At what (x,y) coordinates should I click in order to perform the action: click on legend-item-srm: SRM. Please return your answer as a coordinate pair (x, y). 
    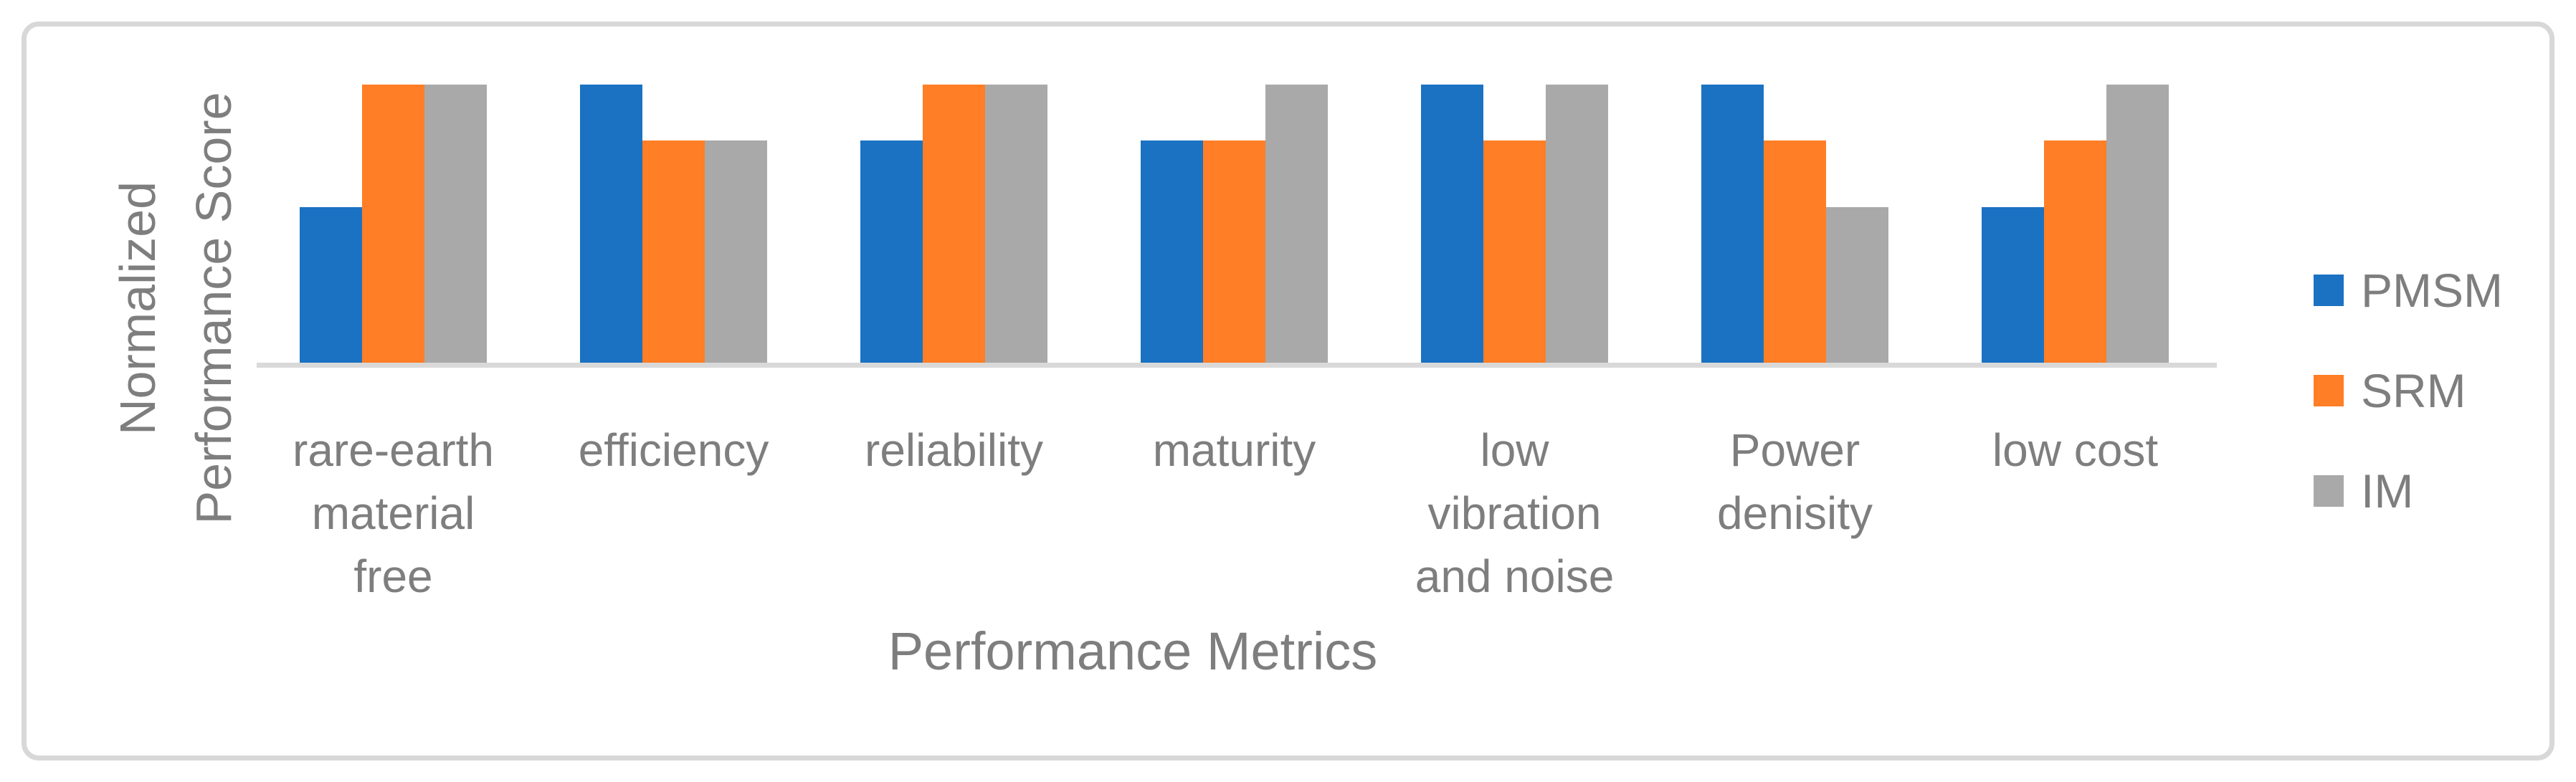
    Looking at the image, I should click on (2390, 390).